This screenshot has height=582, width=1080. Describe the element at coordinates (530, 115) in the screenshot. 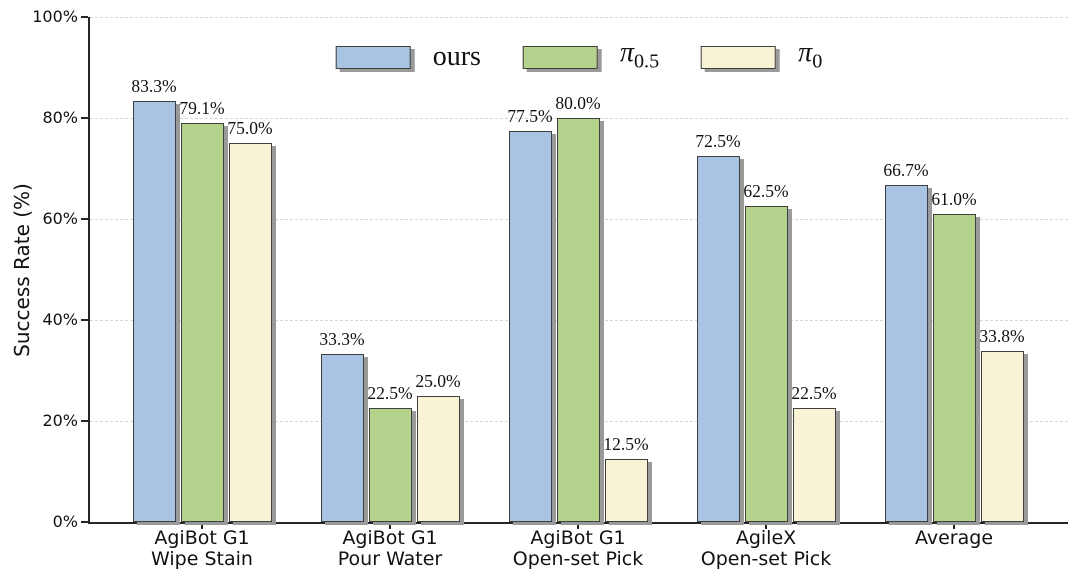

I see `bar-value-label: 77.5%` at that location.